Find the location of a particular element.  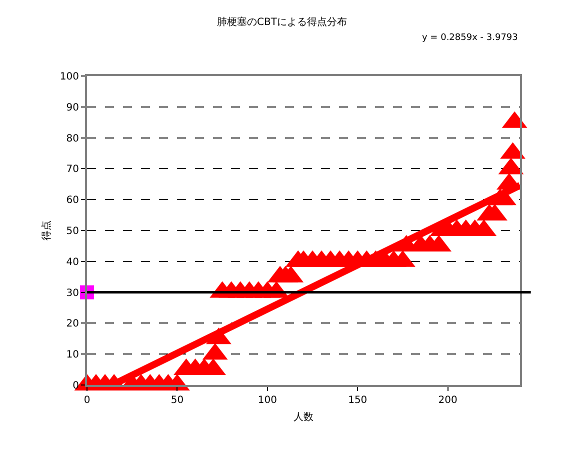

y-tick-label: 10 is located at coordinates (72, 355).